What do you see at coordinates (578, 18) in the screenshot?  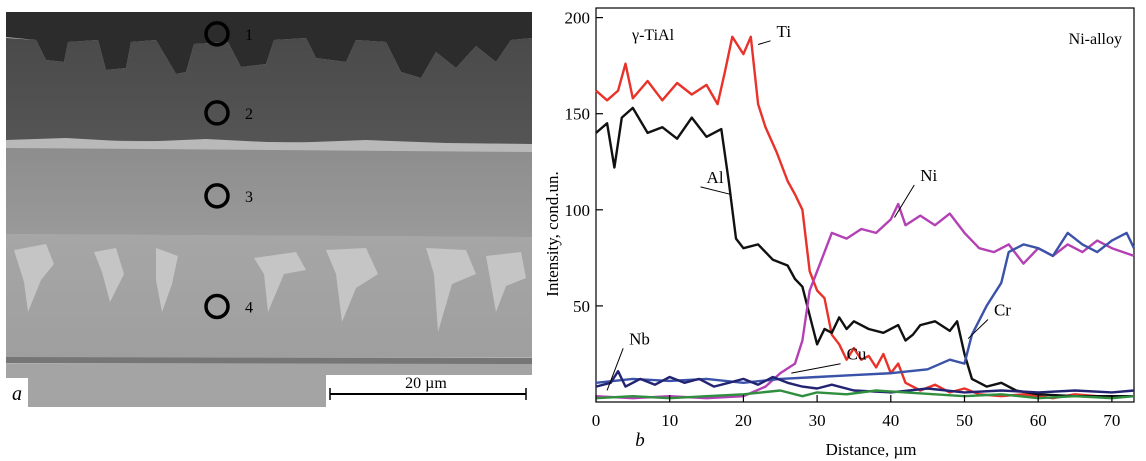 I see `y-tick-label-200: 200` at bounding box center [578, 18].